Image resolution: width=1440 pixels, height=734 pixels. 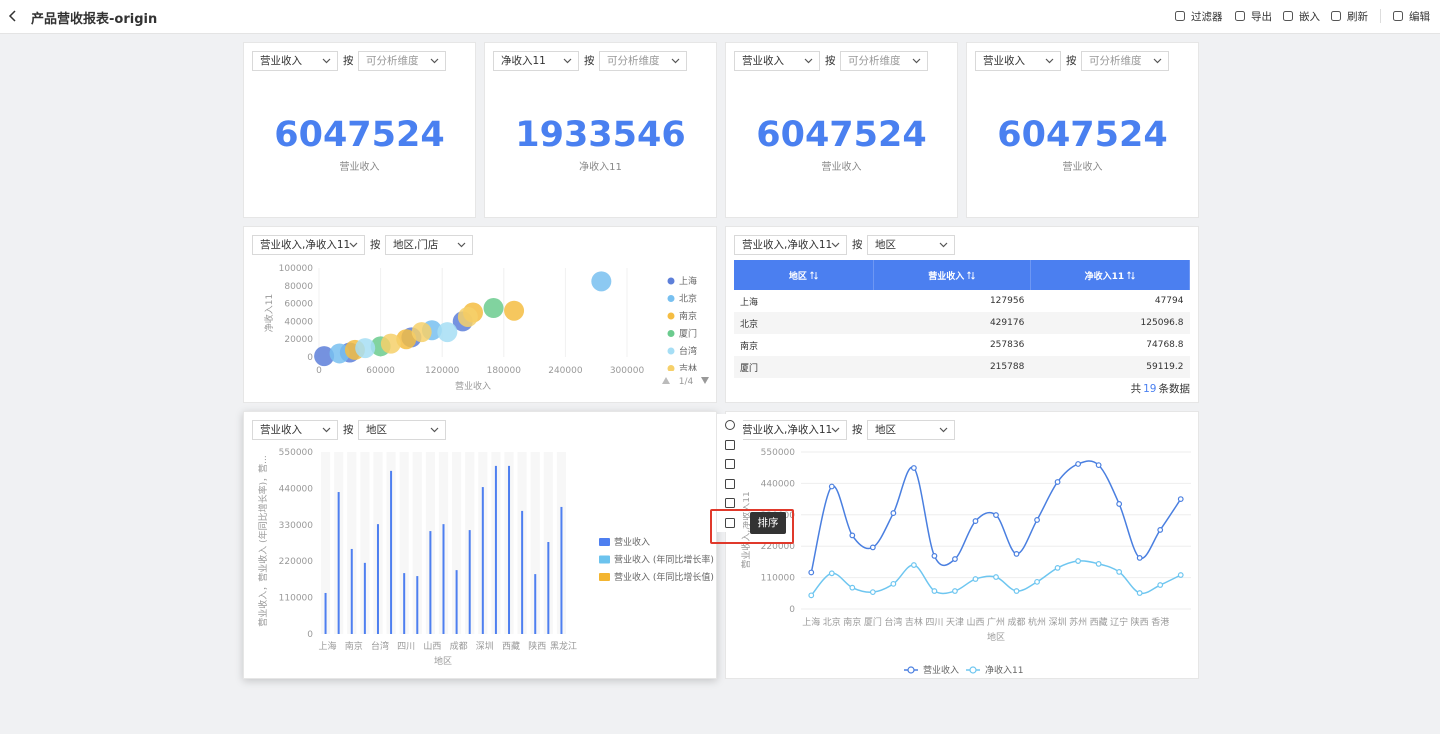 I want to click on column-header: 地区, so click(x=804, y=275).